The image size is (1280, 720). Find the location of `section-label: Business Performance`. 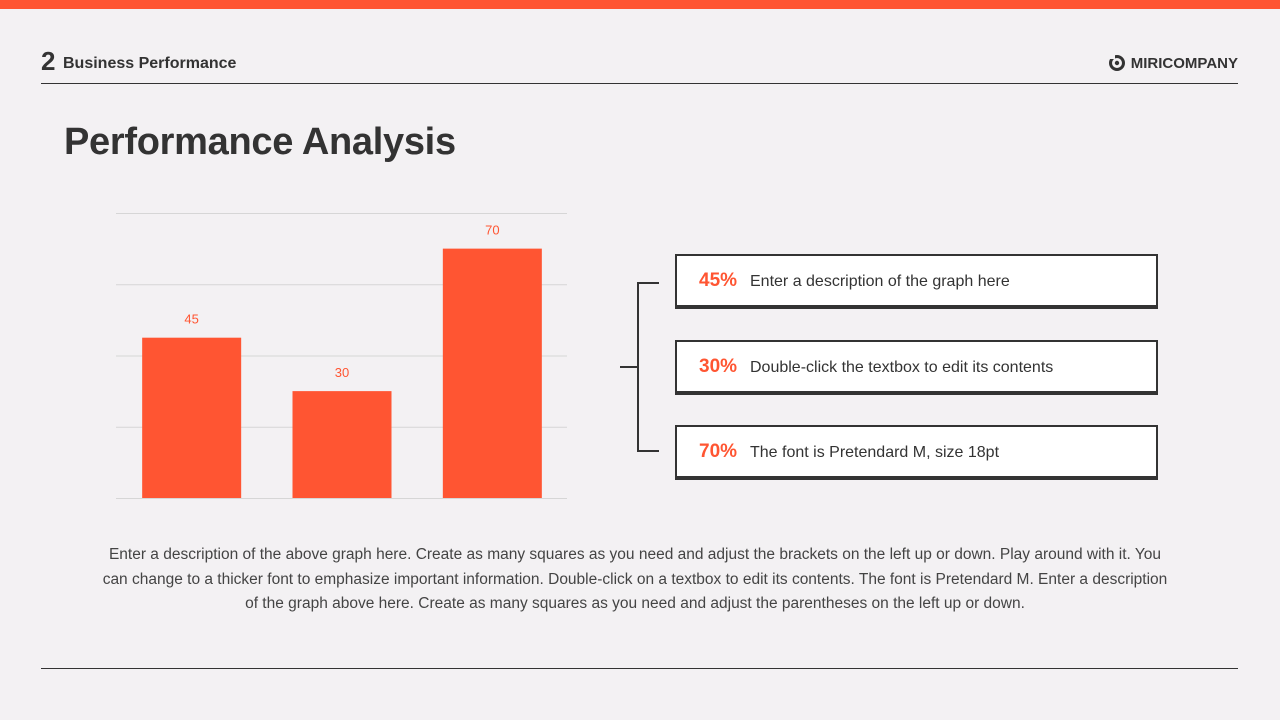

section-label: Business Performance is located at coordinates (150, 63).